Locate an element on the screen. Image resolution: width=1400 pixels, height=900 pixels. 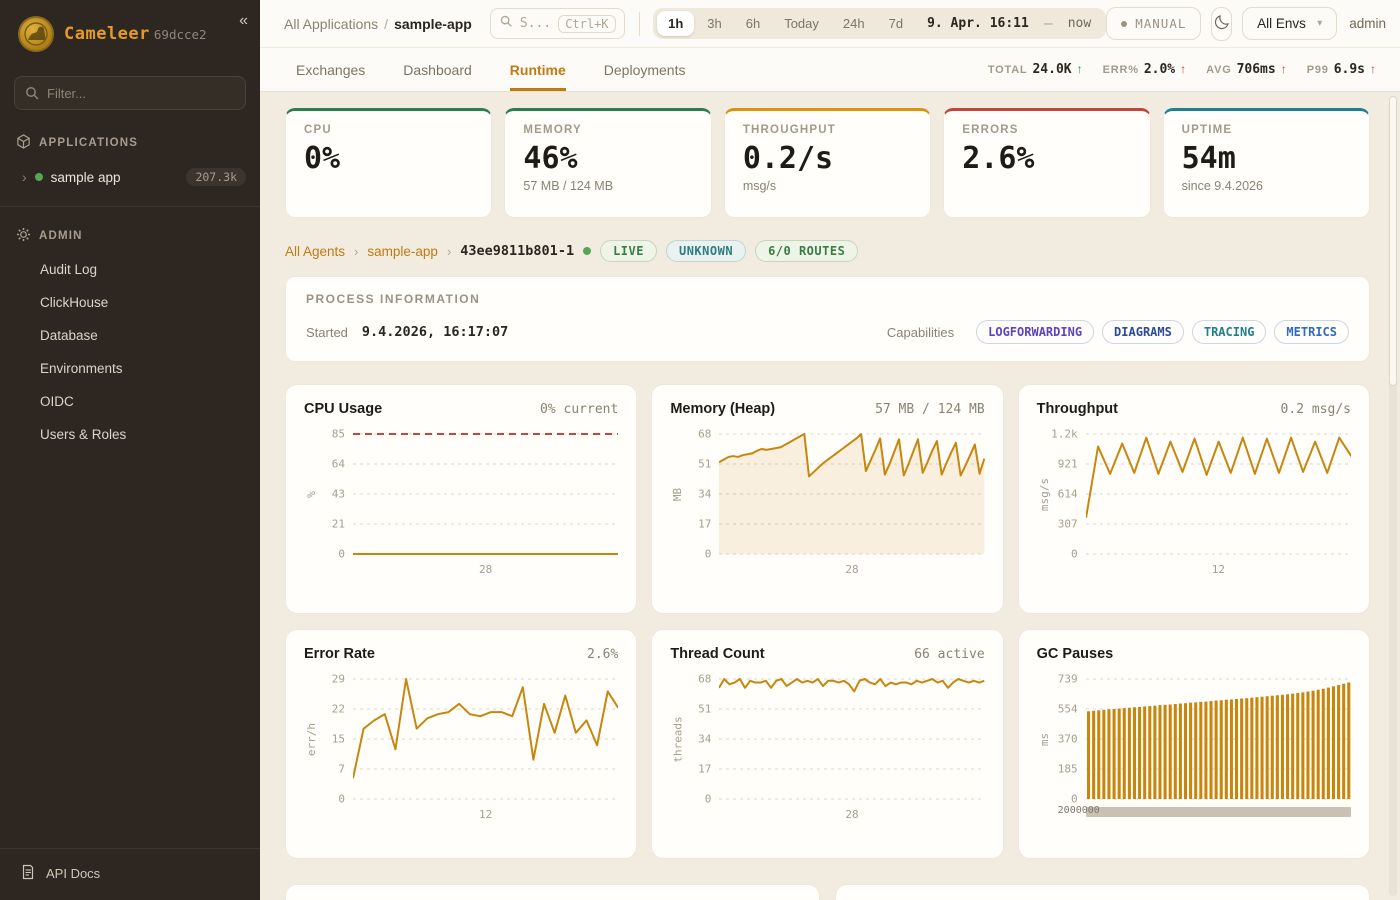
tab-deployments: Deployments is located at coordinates (644, 69).